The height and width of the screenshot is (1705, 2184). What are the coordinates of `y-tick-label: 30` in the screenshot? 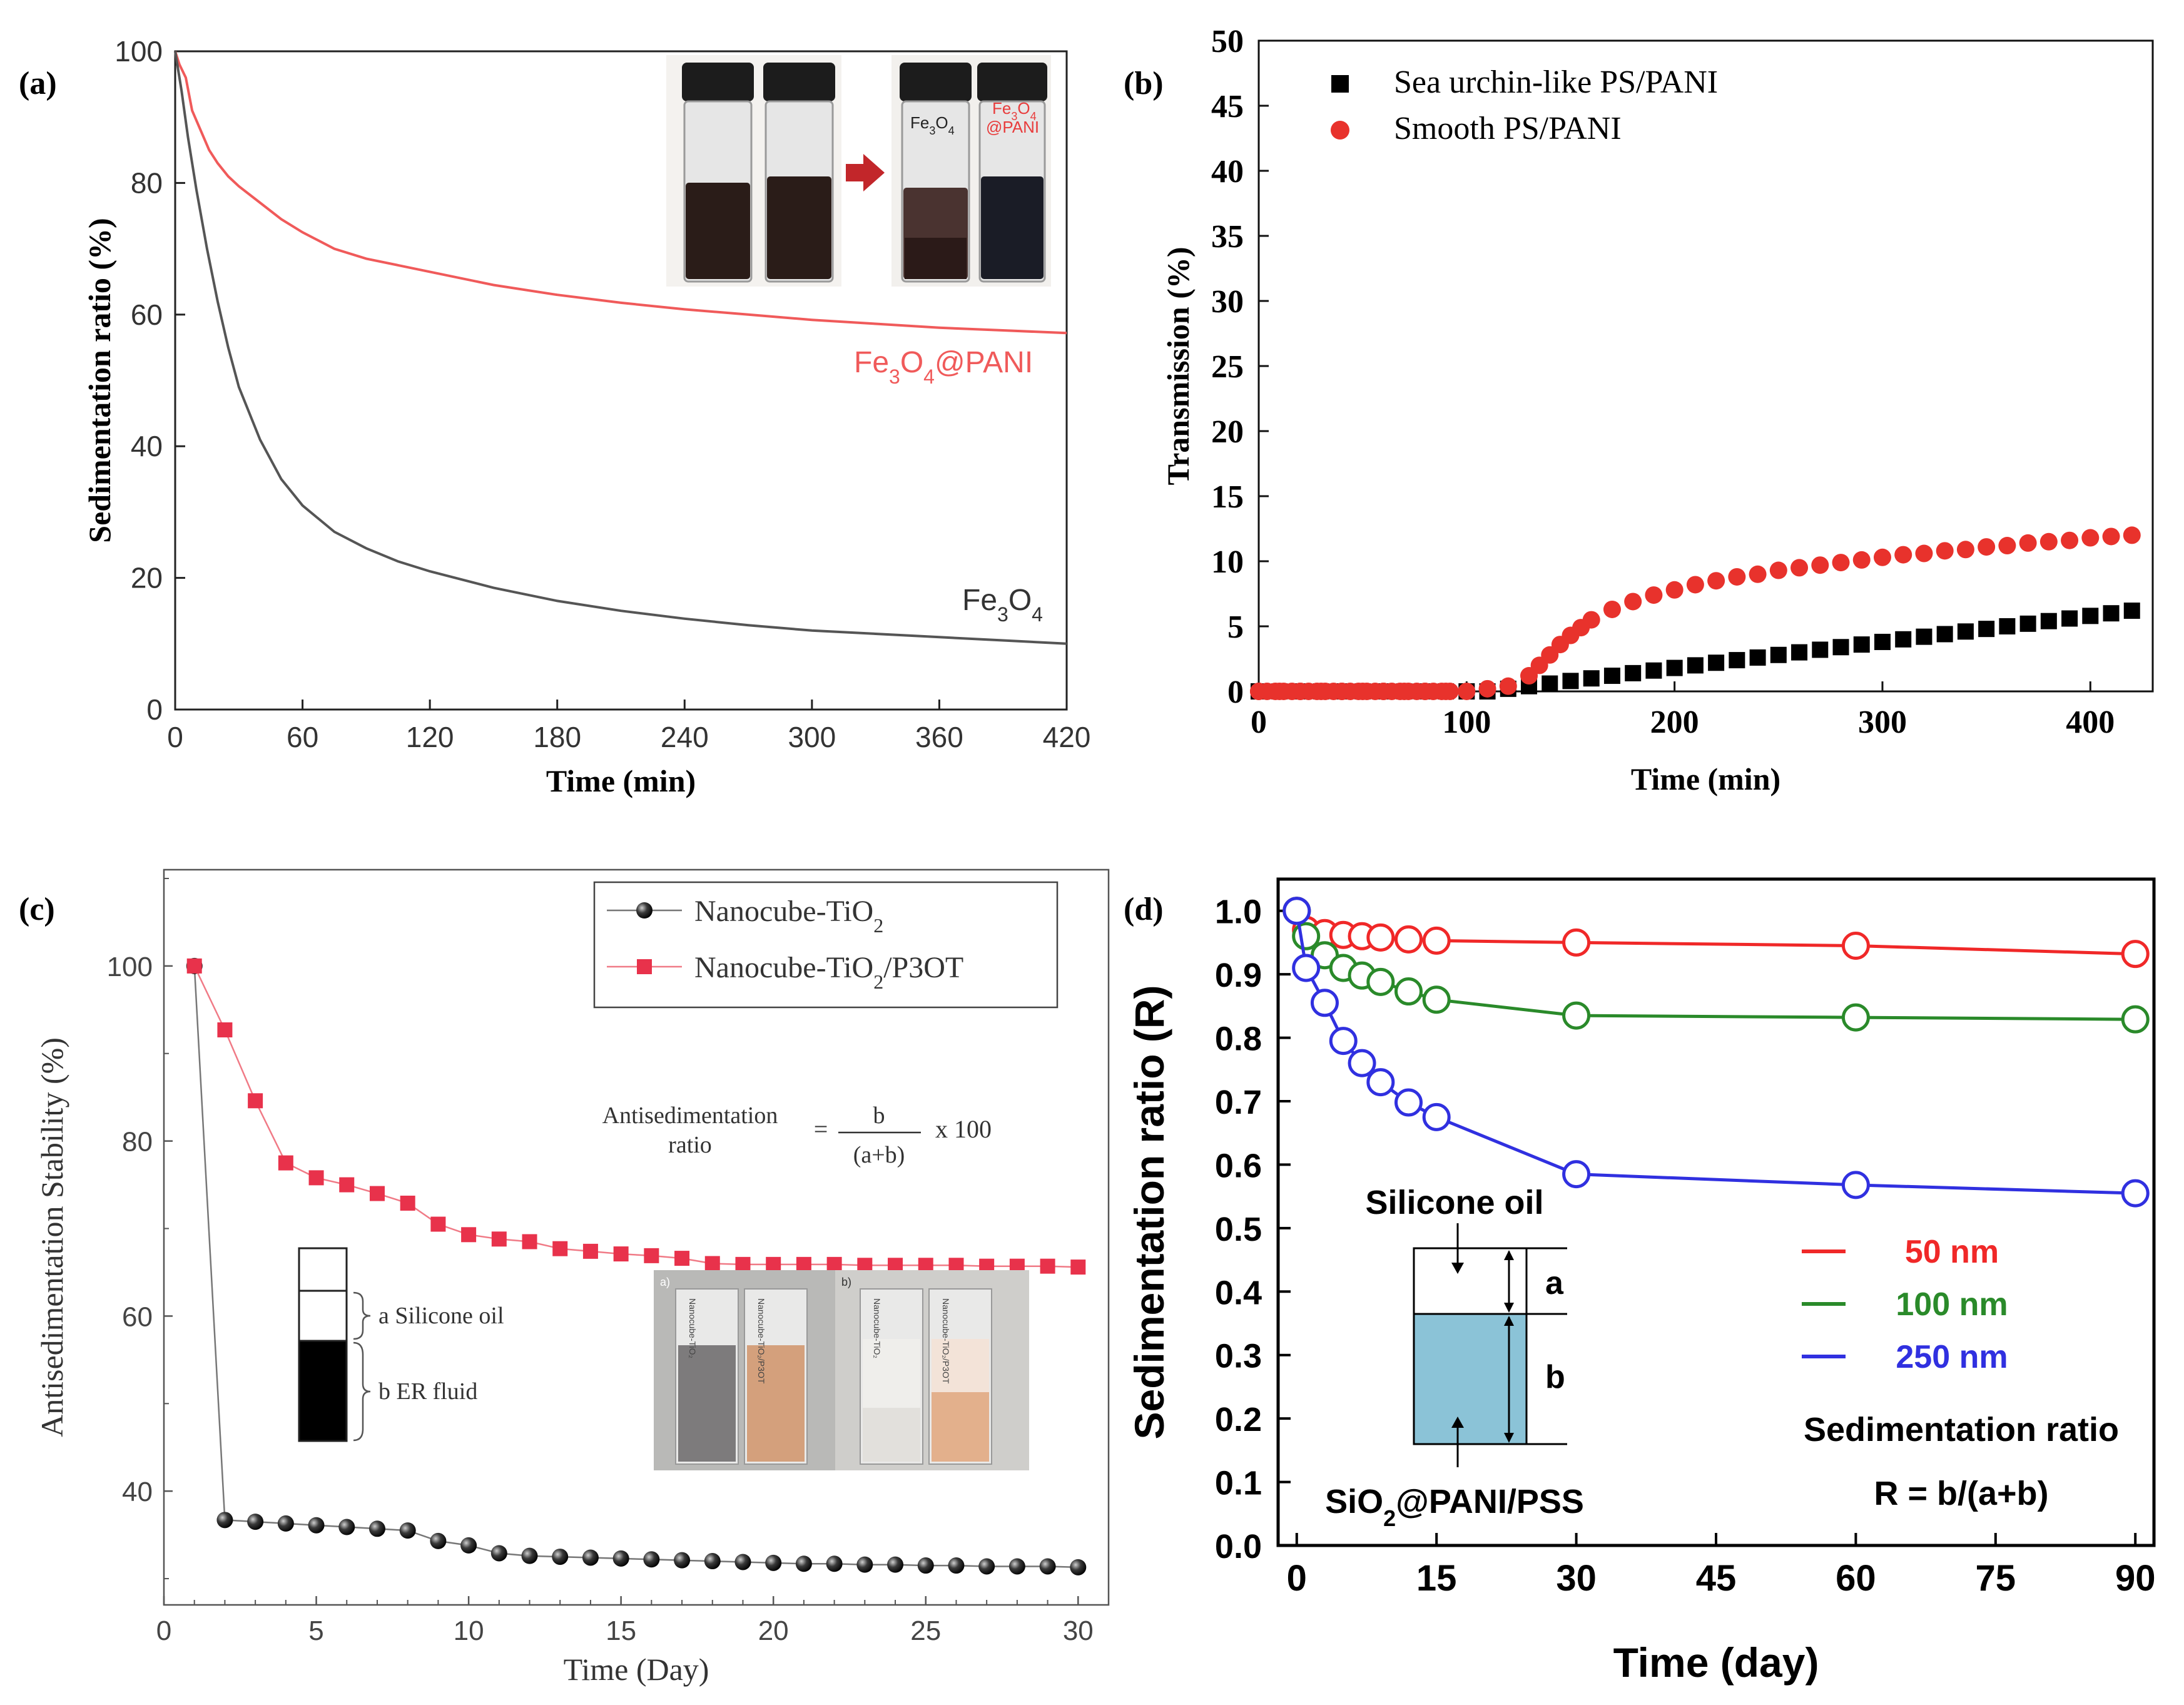 It's located at (1228, 302).